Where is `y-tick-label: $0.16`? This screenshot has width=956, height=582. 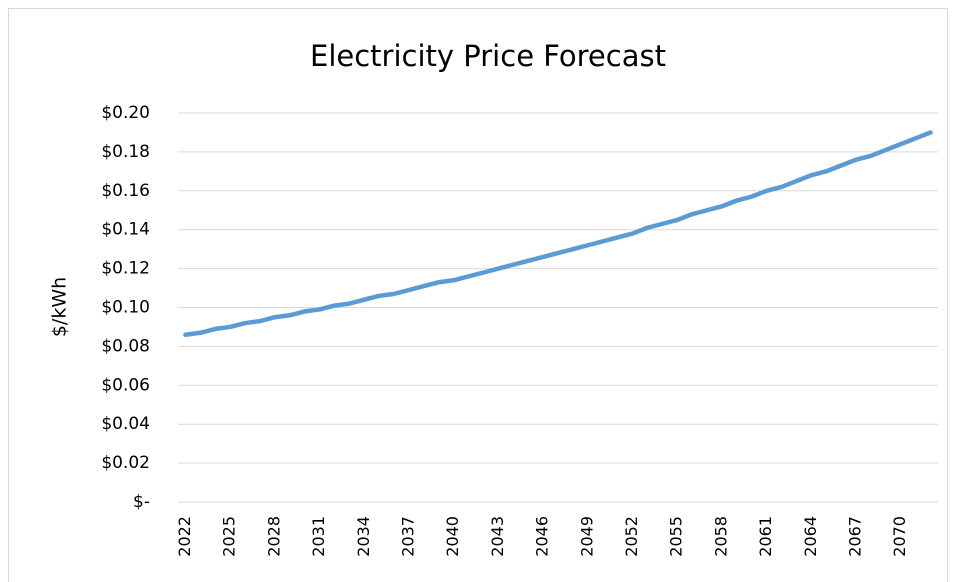
y-tick-label: $0.16 is located at coordinates (125, 191).